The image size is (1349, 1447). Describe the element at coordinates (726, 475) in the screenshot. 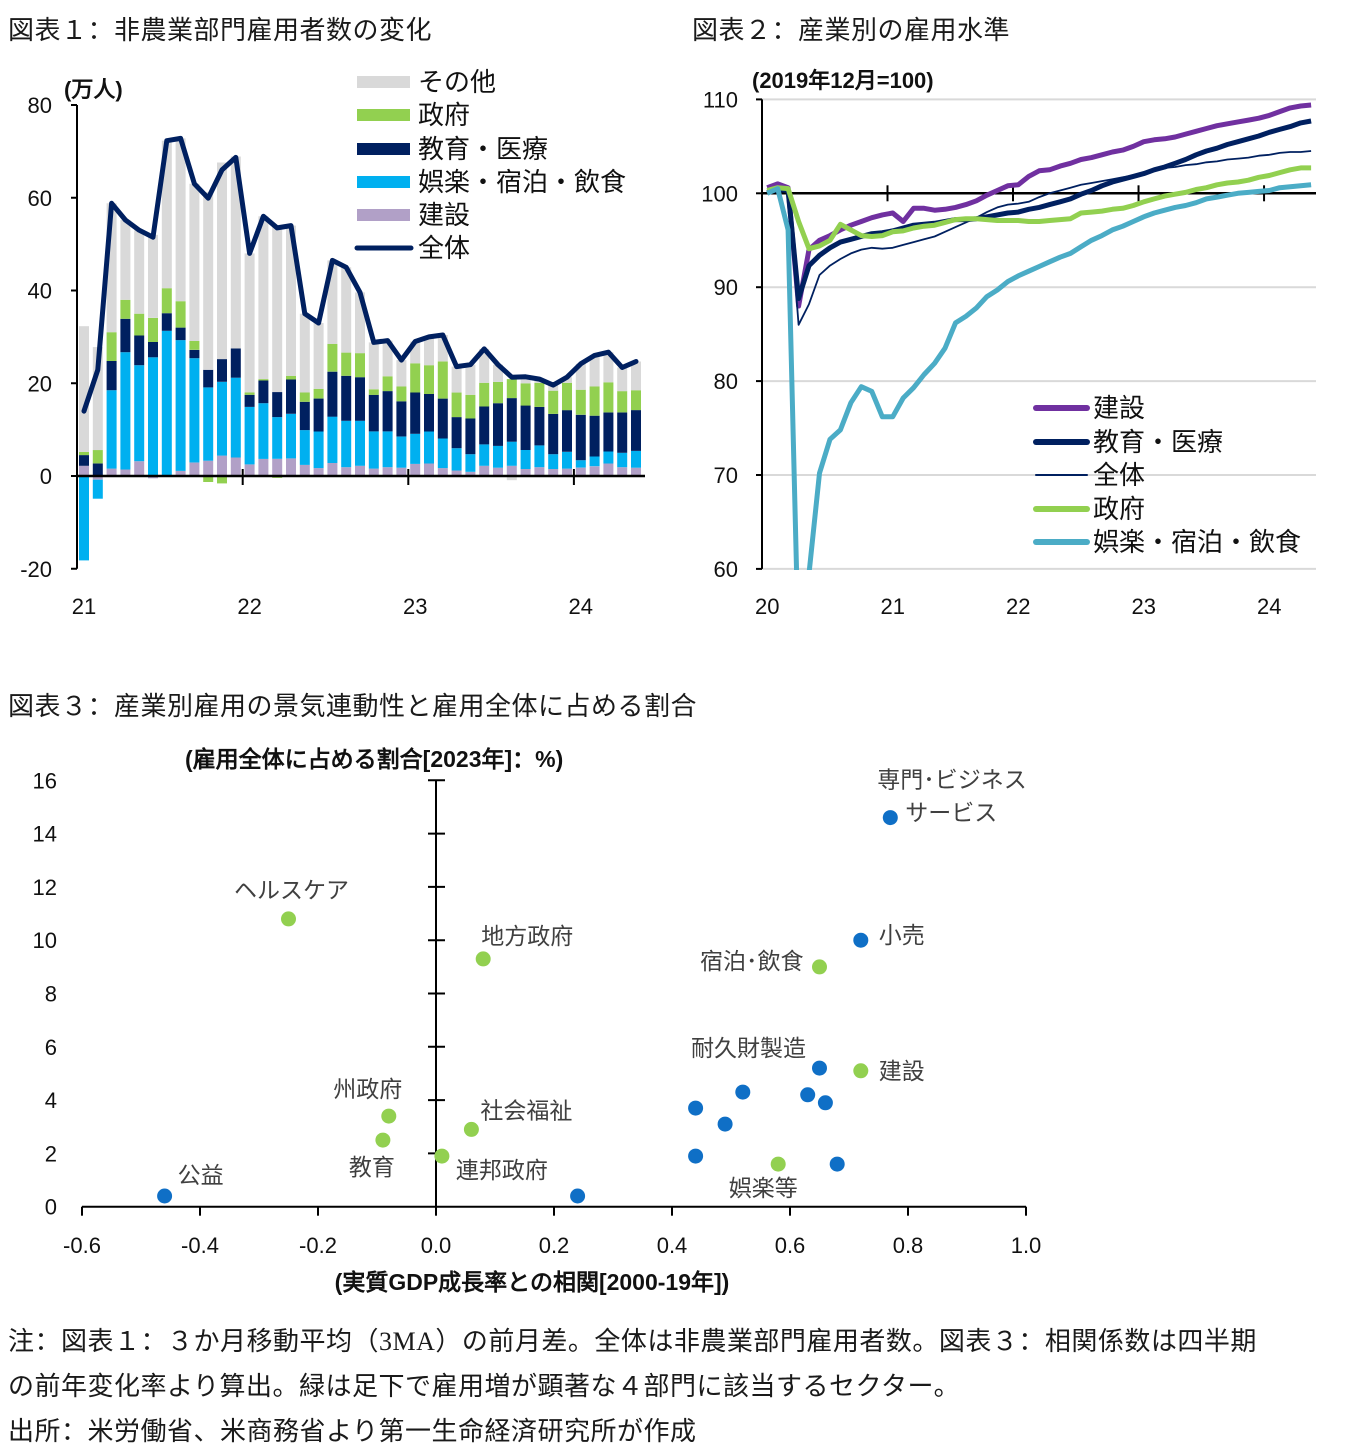

I see `y-tick-label: 70` at that location.